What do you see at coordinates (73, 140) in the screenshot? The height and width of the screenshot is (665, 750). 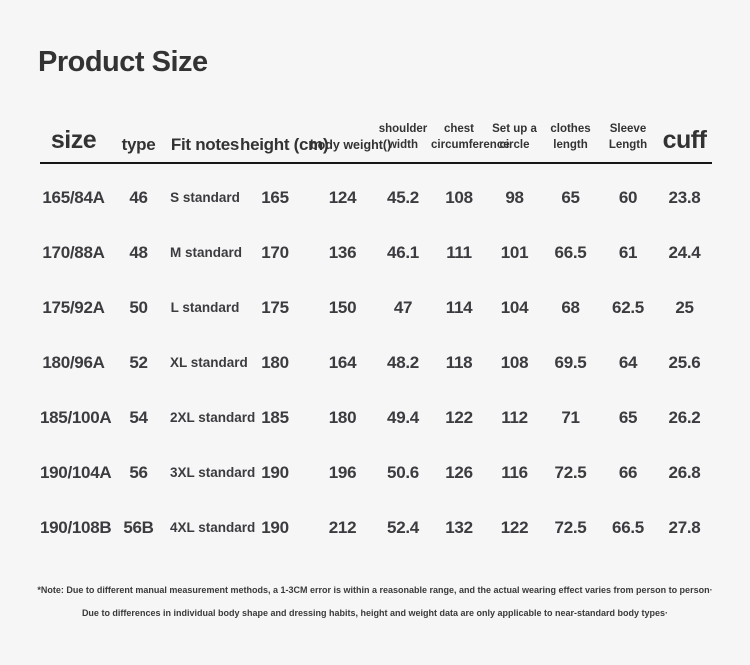 I see `header-cell-size: size` at bounding box center [73, 140].